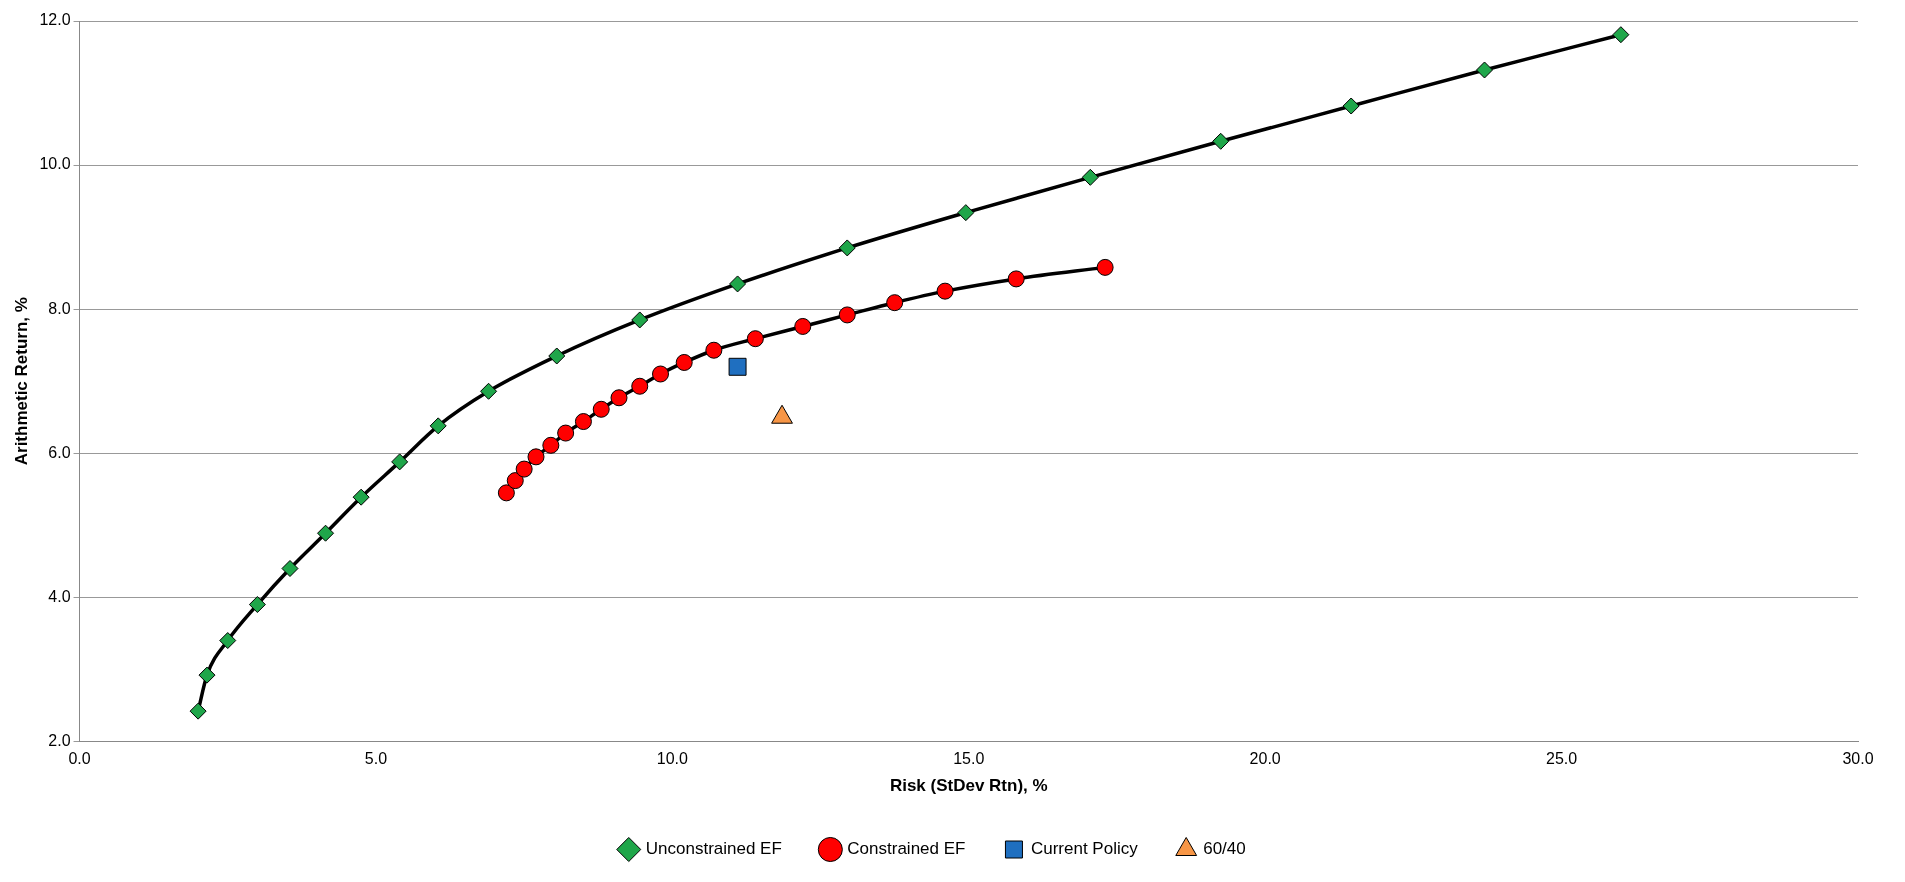  I want to click on legend-label: Unconstrained EF, so click(713, 849).